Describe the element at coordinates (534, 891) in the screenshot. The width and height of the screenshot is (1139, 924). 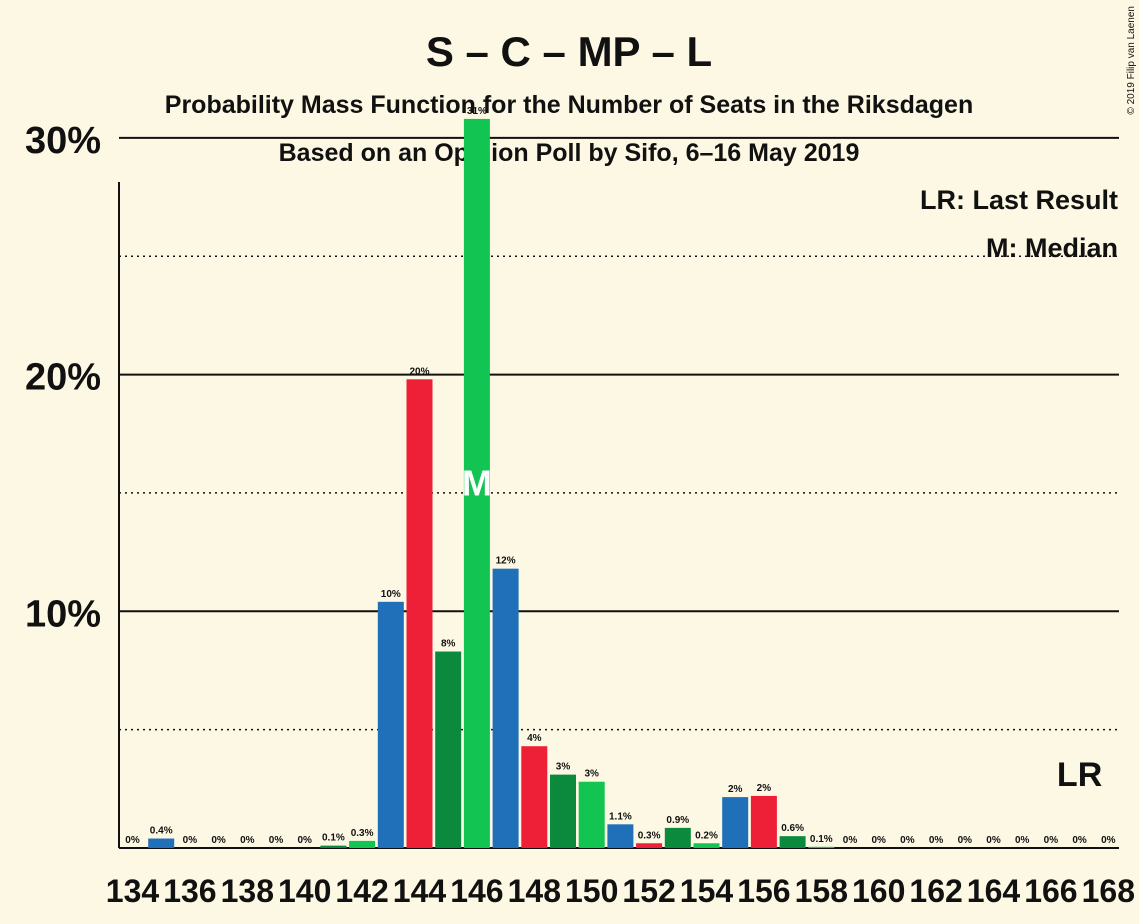
I see `x-tick-label: 148` at that location.